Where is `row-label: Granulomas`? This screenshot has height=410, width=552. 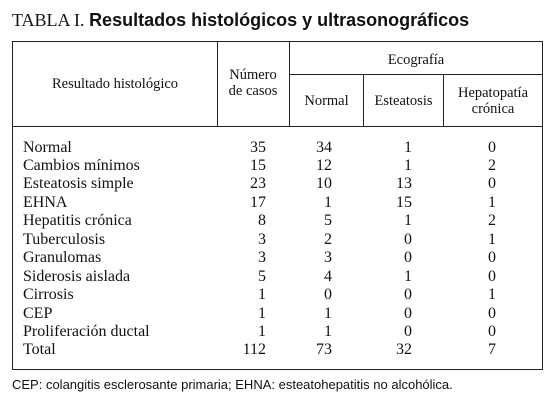 row-label: Granulomas is located at coordinates (62, 258).